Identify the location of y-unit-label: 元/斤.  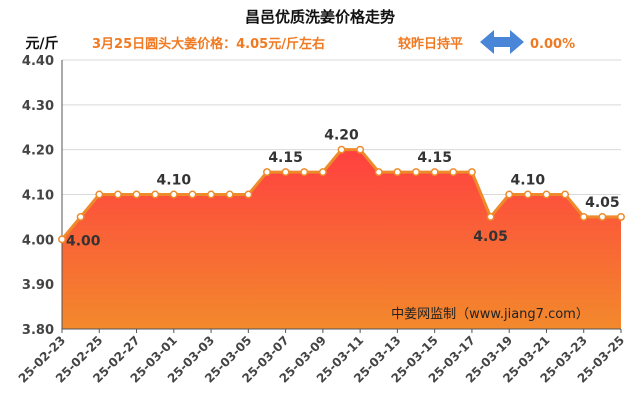
(41, 43).